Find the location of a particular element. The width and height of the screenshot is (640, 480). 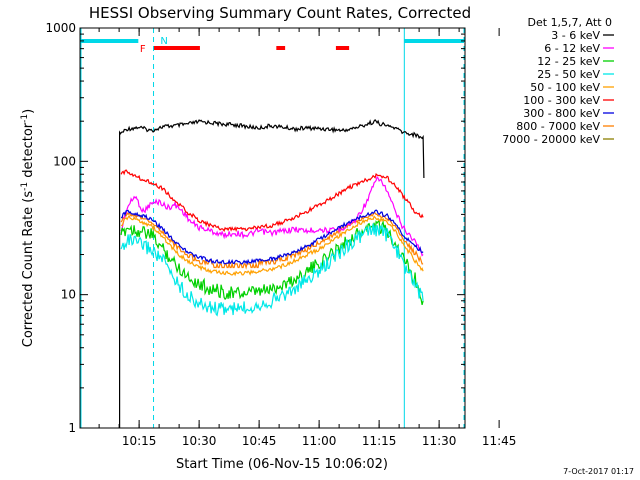

flag-letter-f: F is located at coordinates (143, 49).